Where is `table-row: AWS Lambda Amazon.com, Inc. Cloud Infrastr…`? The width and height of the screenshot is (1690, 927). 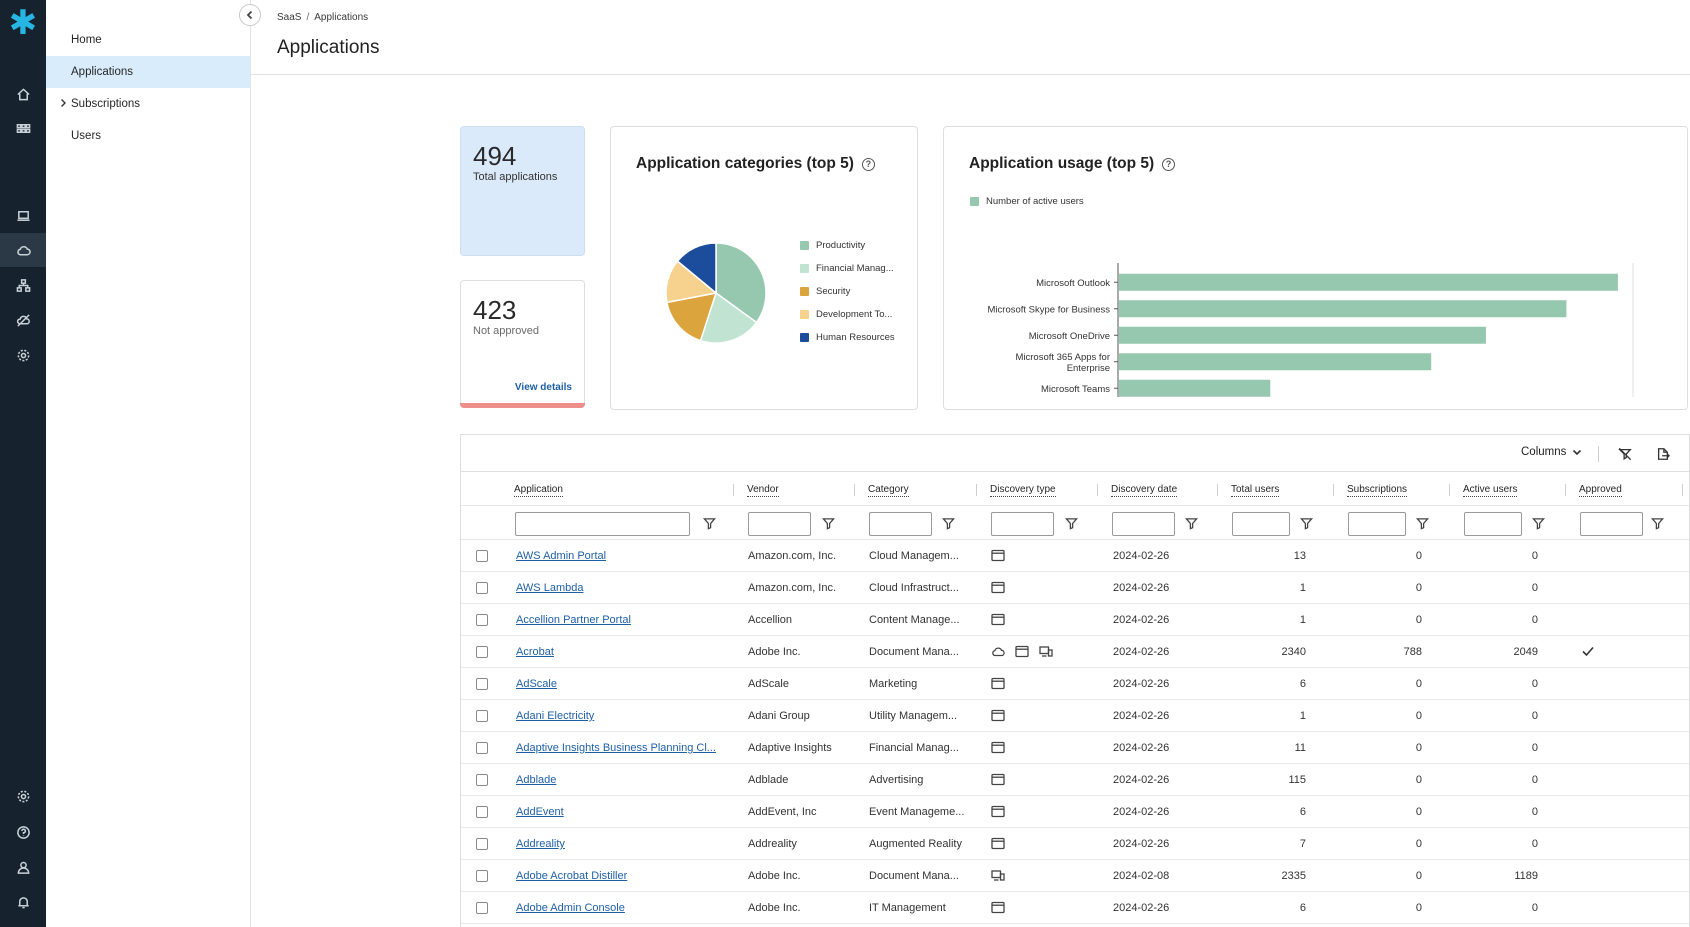
table-row: AWS Lambda Amazon.com, Inc. Cloud Infrastr… is located at coordinates (1075, 588).